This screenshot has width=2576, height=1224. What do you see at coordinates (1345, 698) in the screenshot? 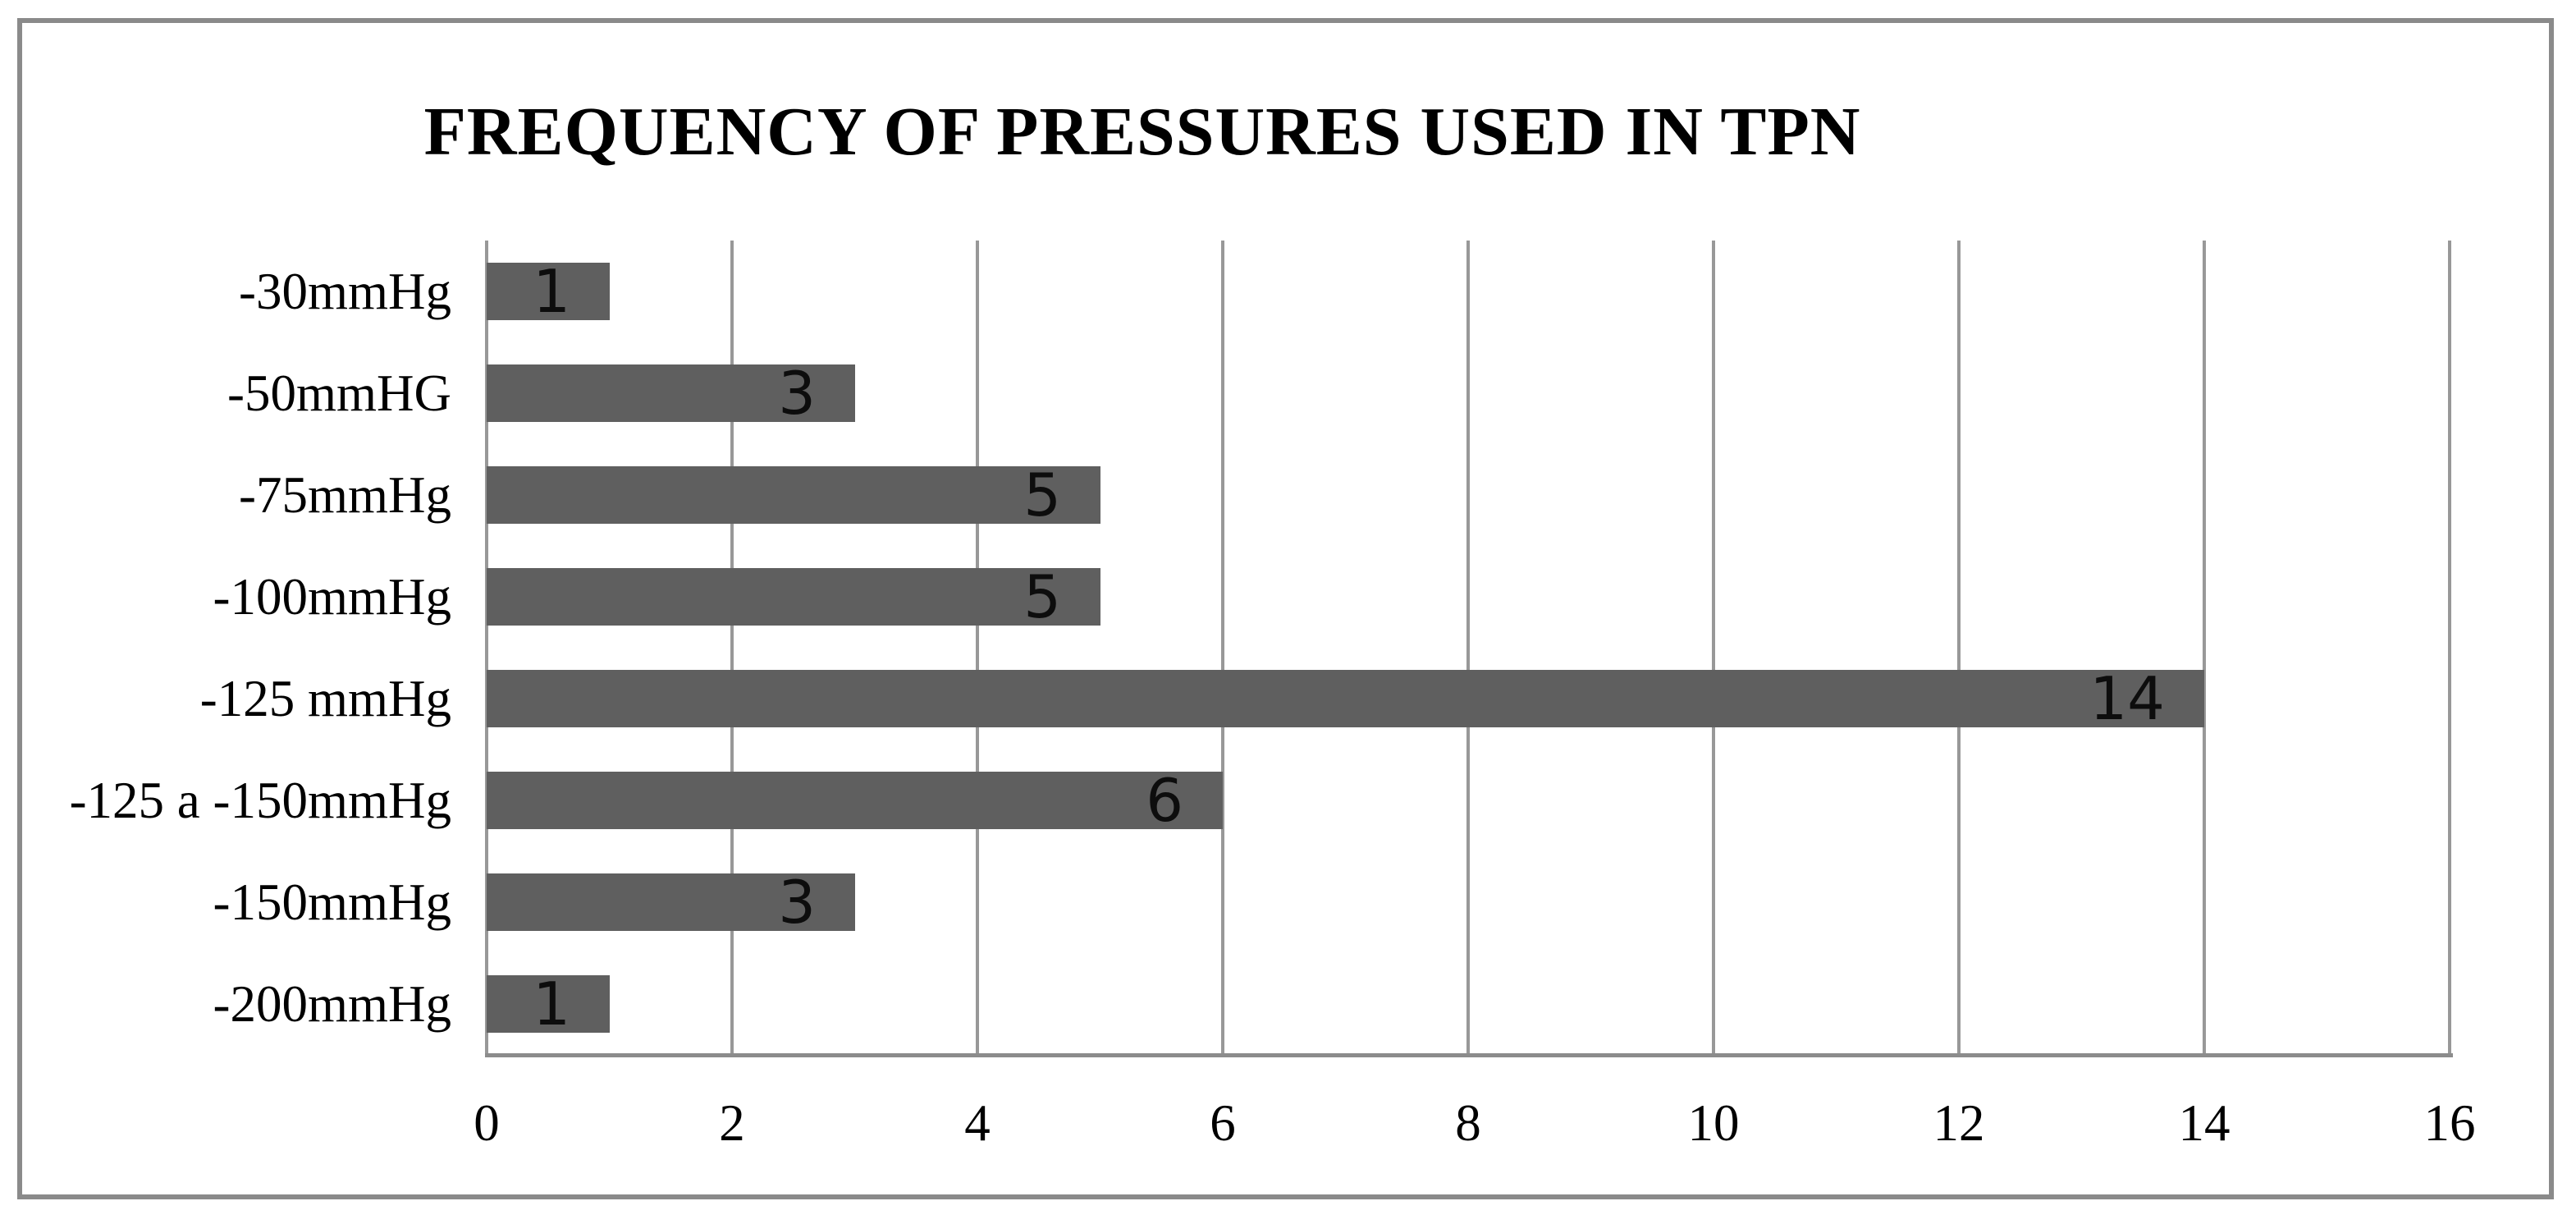
I see `bar: 14` at bounding box center [1345, 698].